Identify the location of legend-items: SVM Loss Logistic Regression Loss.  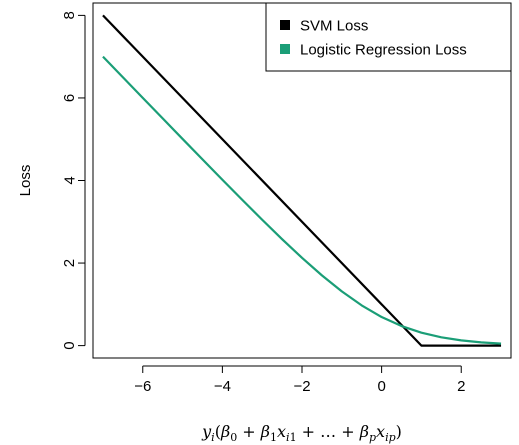
(373, 37).